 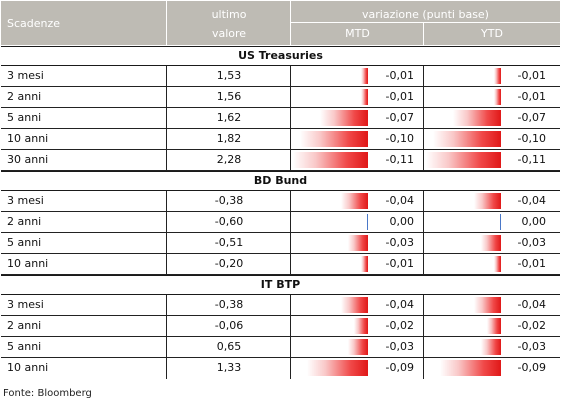 I want to click on table-row: 30 anni 2,28 -0,11 -0,11, so click(x=280, y=160).